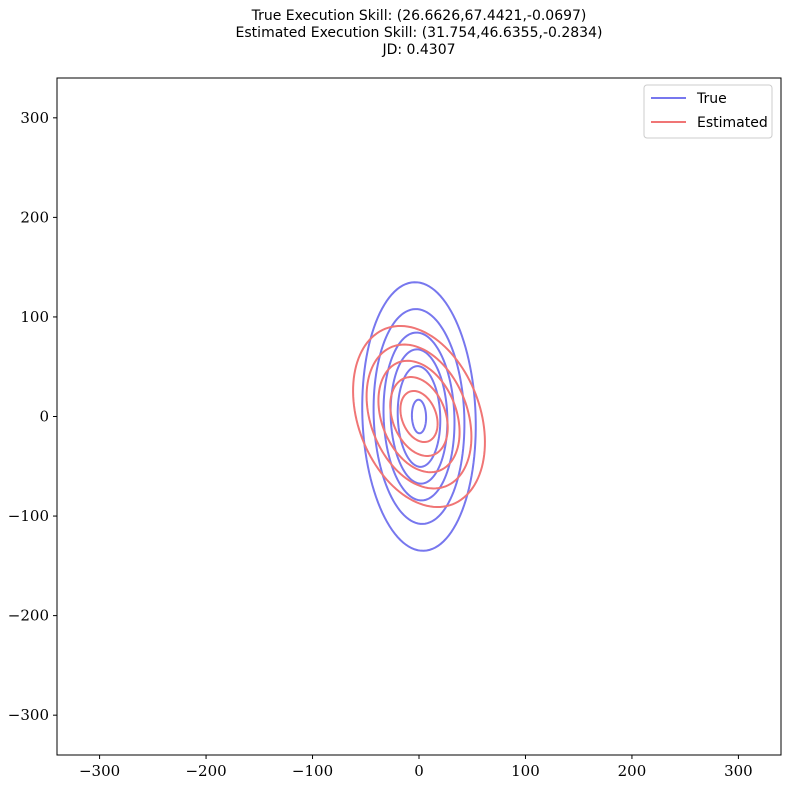  What do you see at coordinates (525, 771) in the screenshot?
I see `x-tick-label: 100` at bounding box center [525, 771].